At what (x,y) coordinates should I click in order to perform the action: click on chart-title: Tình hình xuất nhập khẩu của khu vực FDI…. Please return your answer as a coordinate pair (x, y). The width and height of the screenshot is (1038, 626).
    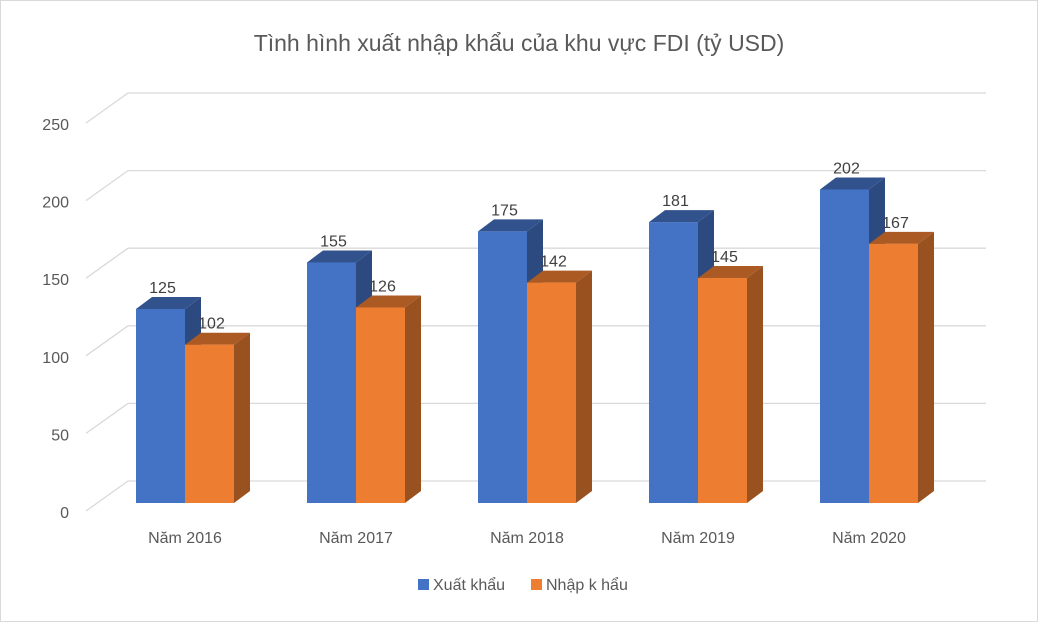
    Looking at the image, I should click on (519, 43).